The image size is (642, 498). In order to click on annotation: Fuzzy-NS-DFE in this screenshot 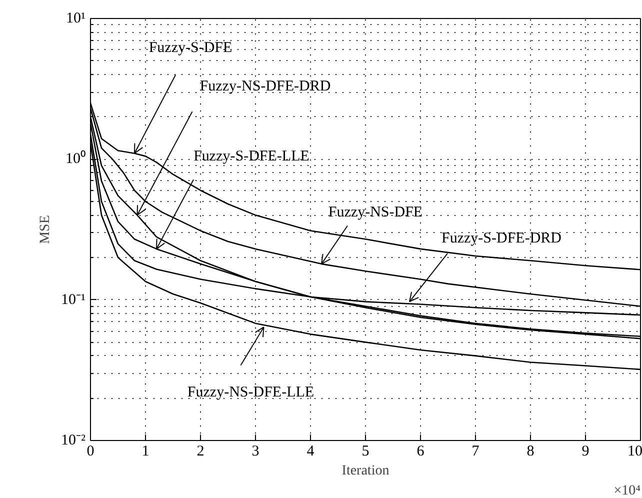, I will do `click(375, 212)`.